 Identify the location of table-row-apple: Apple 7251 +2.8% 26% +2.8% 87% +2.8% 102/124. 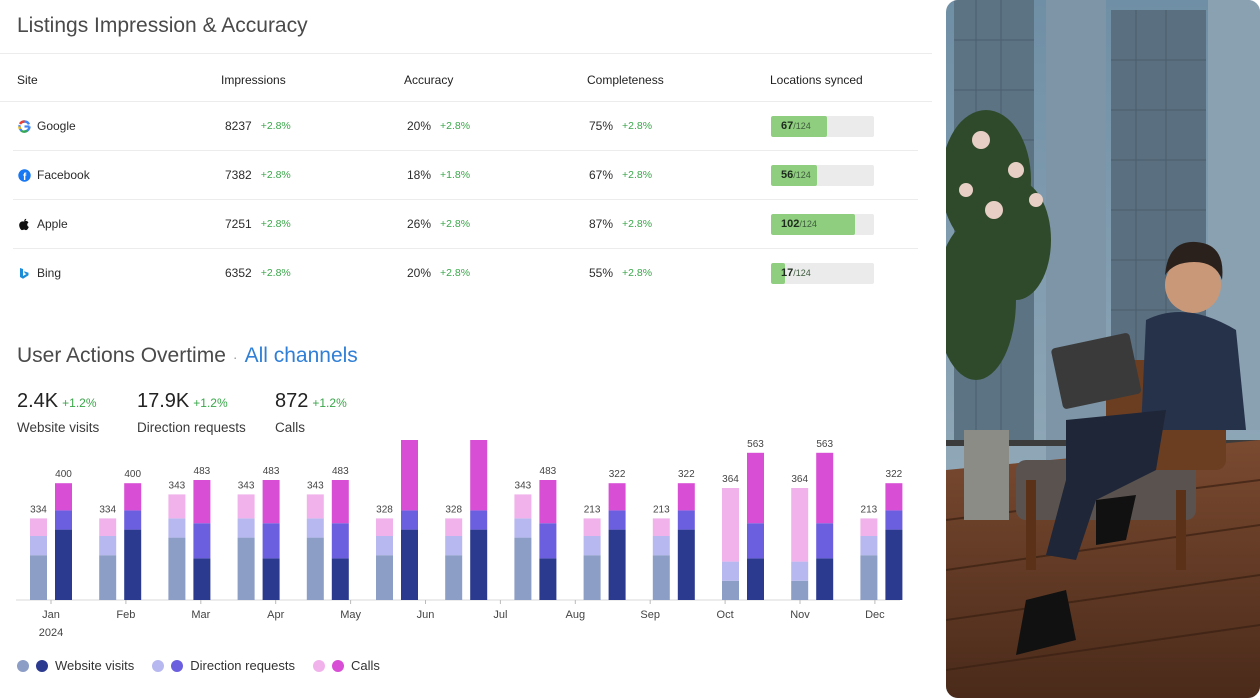
(465, 224).